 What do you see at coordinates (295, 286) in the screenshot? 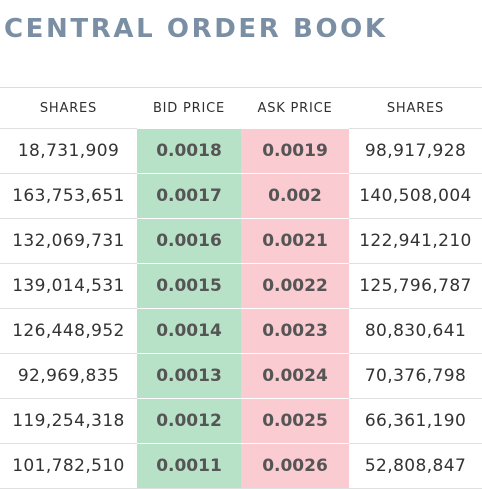
I see `ask-price-cell: 0.0022` at bounding box center [295, 286].